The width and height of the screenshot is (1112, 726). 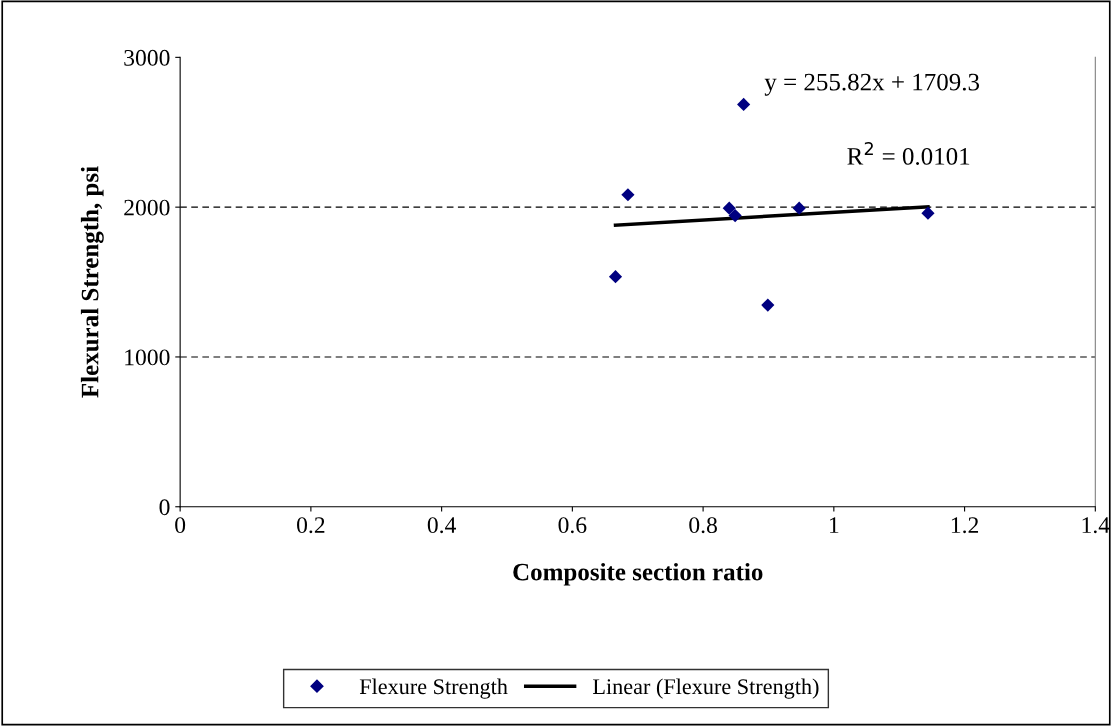 What do you see at coordinates (433, 688) in the screenshot?
I see `legend-label: Flexure Strength` at bounding box center [433, 688].